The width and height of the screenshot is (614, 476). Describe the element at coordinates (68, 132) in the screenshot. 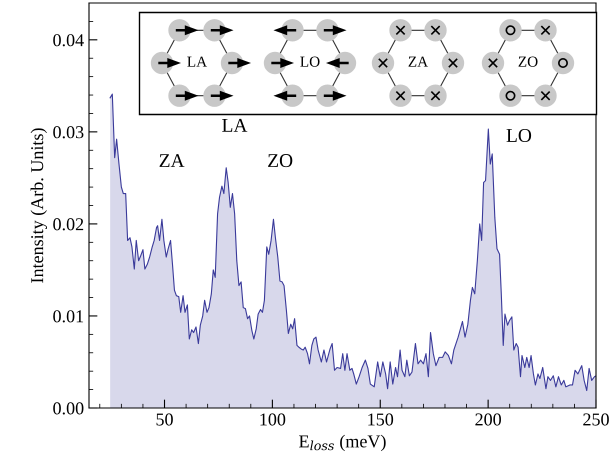

I see `y-tick-label: 0.03` at that location.